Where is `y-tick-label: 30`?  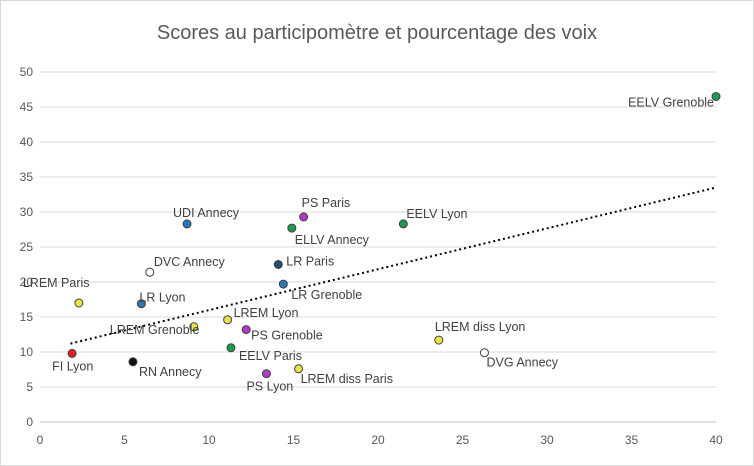 y-tick-label: 30 is located at coordinates (27, 212).